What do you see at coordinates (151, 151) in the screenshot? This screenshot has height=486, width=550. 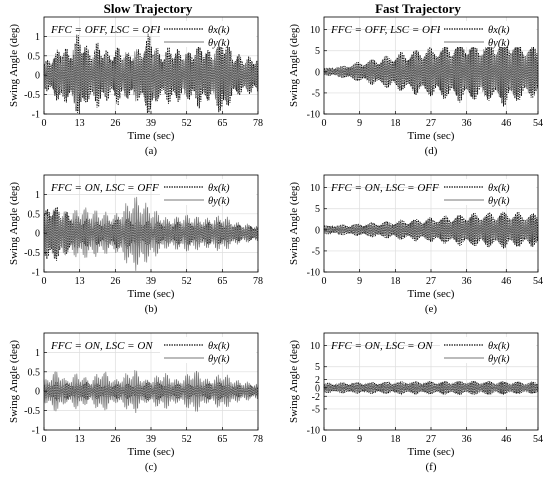 I see `panel-label: (a)` at bounding box center [151, 151].